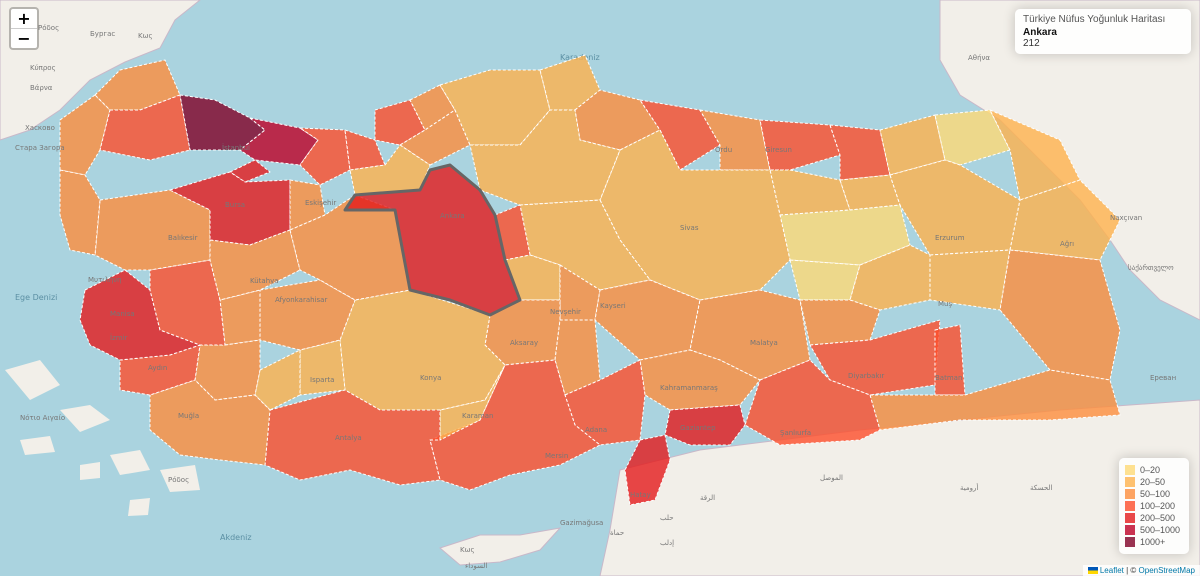 This screenshot has height=576, width=1200. What do you see at coordinates (950, 360) in the screenshot?
I see `province-batman` at bounding box center [950, 360].